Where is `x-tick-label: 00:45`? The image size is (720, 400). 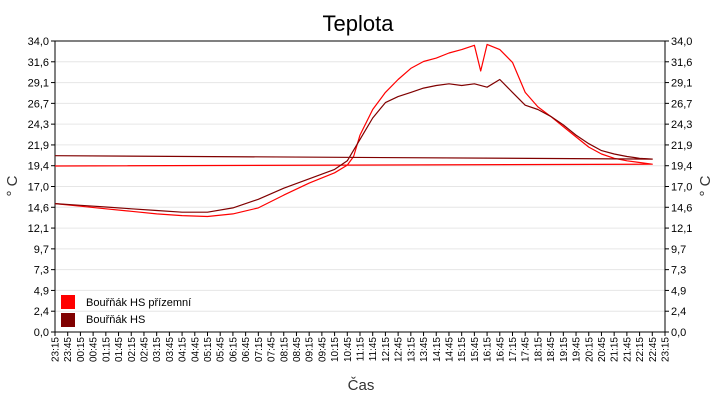 x-tick-label: 00:45 is located at coordinates (94, 349).